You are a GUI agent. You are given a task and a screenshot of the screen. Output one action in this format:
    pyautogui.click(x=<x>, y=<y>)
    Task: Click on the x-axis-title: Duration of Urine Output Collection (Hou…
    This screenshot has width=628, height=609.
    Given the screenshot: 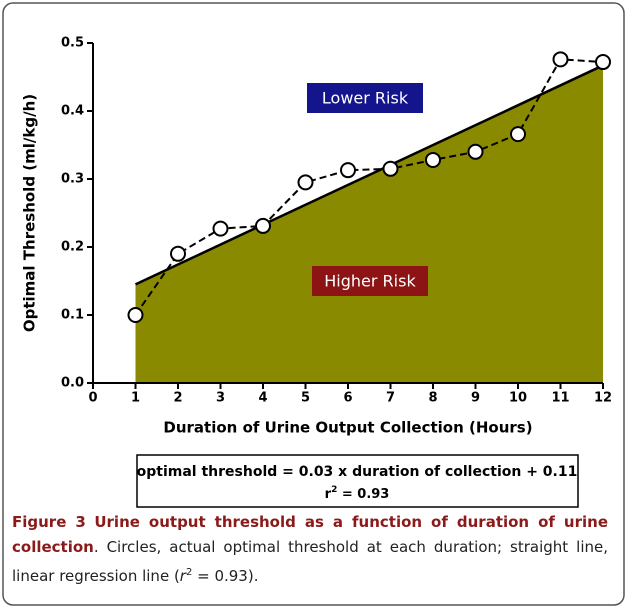 What is the action you would take?
    pyautogui.click(x=347, y=428)
    